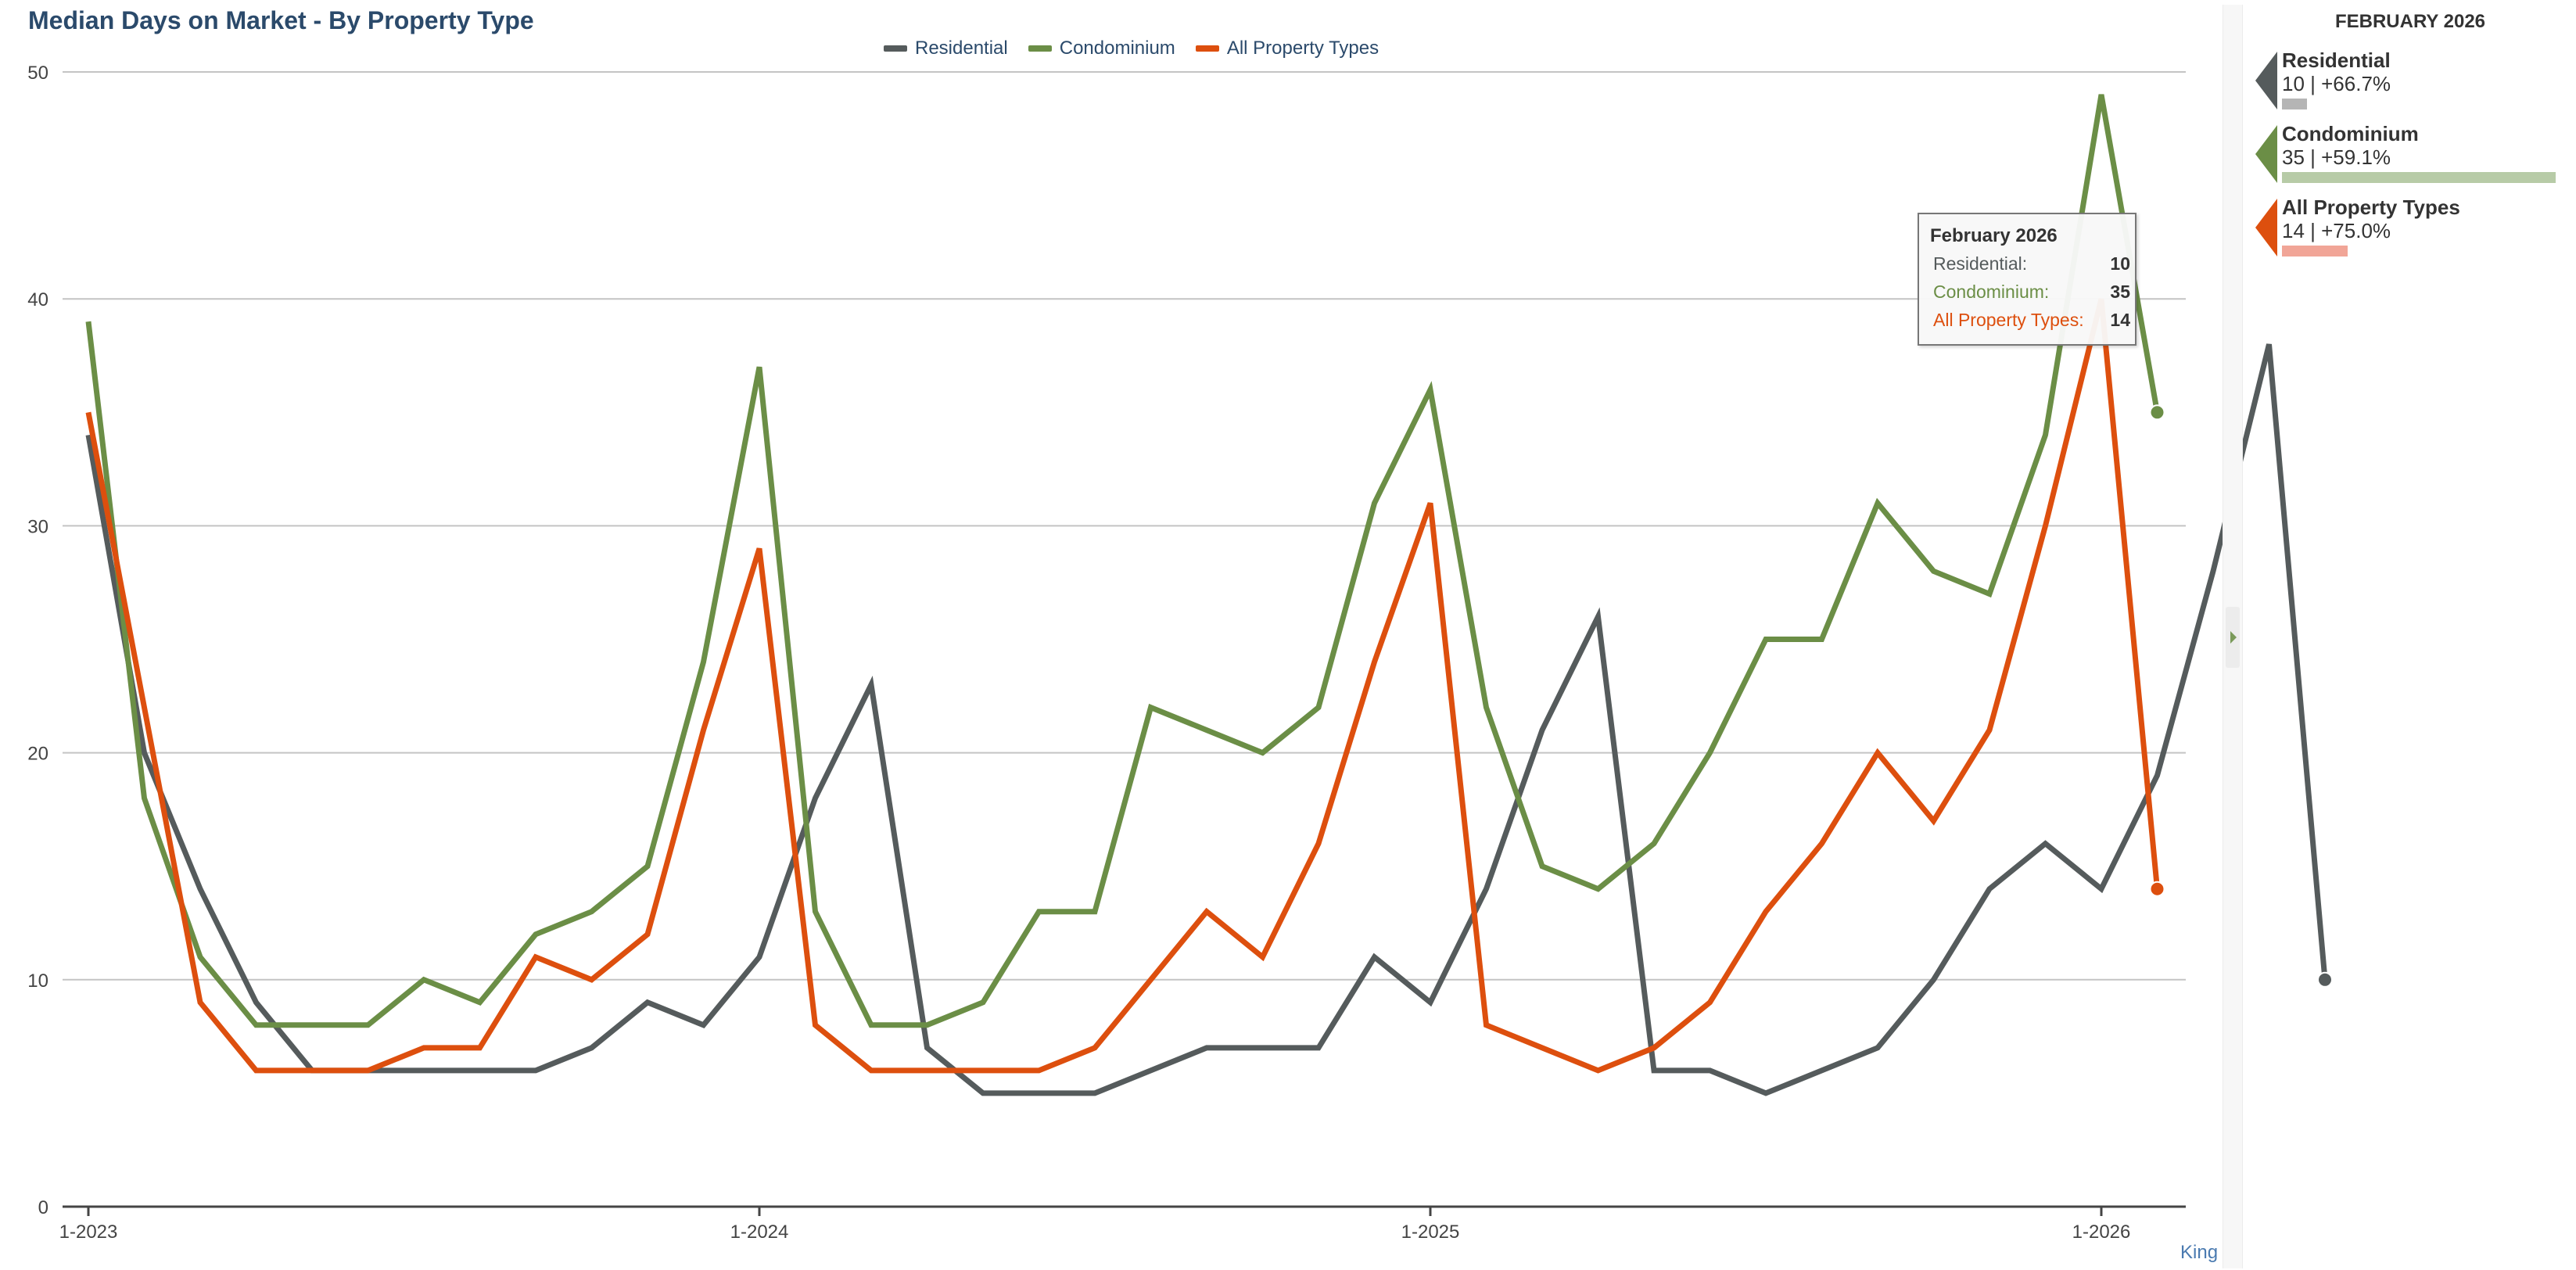 The width and height of the screenshot is (2576, 1270). I want to click on y-tick-label: 10, so click(37, 981).